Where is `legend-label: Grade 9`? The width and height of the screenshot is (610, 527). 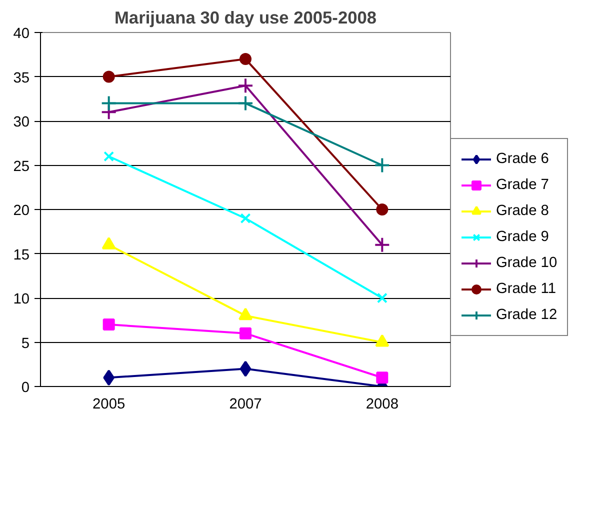 legend-label: Grade 9 is located at coordinates (522, 237).